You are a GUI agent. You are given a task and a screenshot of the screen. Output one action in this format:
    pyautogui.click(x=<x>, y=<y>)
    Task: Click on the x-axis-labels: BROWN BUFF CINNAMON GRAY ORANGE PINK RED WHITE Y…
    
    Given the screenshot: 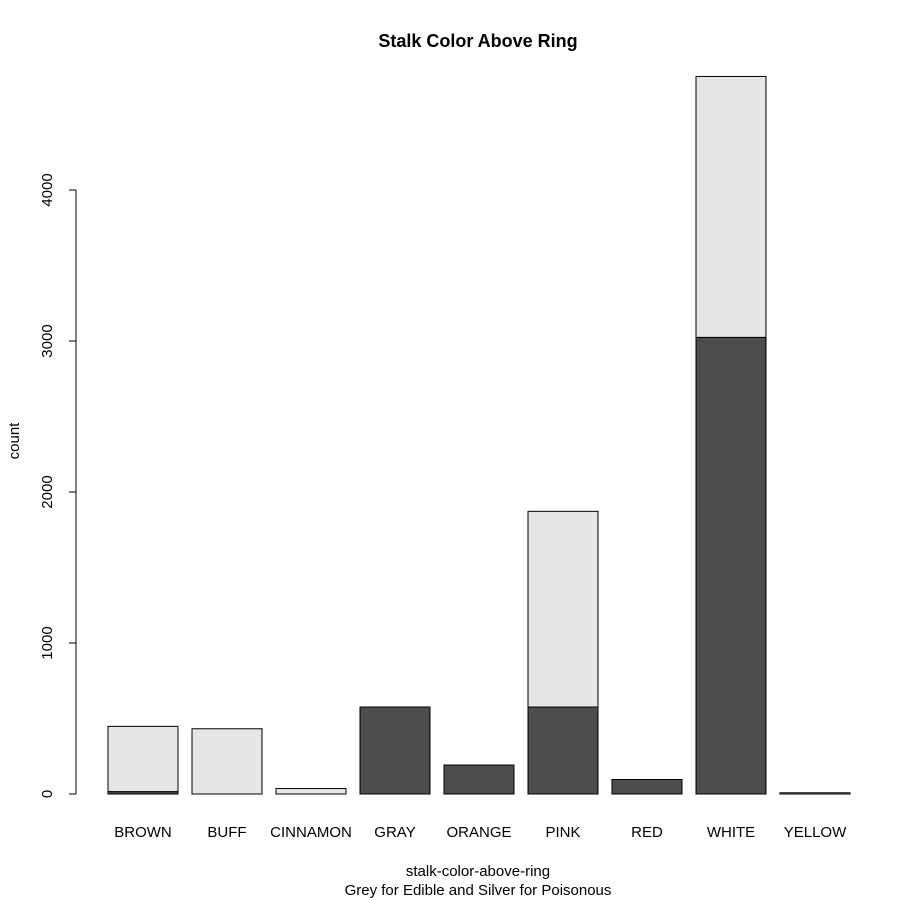 What is the action you would take?
    pyautogui.click(x=480, y=832)
    